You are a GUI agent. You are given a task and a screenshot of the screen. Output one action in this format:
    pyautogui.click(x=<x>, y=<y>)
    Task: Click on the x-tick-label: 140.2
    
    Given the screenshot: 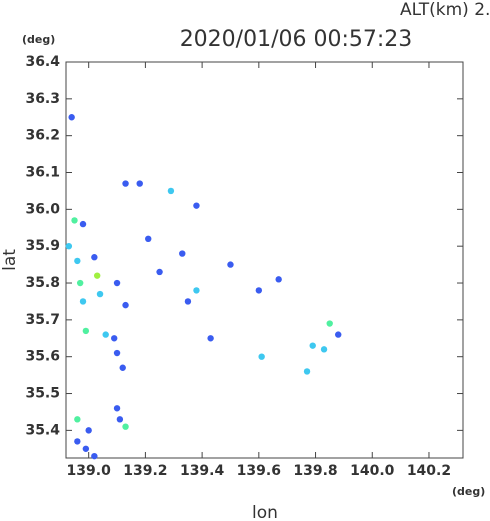 What is the action you would take?
    pyautogui.click(x=429, y=471)
    